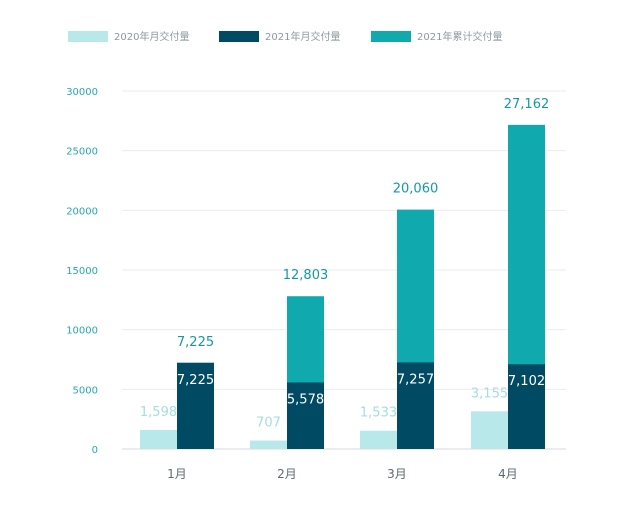 Image resolution: width=640 pixels, height=508 pixels. I want to click on data-label-2020: 707, so click(268, 423).